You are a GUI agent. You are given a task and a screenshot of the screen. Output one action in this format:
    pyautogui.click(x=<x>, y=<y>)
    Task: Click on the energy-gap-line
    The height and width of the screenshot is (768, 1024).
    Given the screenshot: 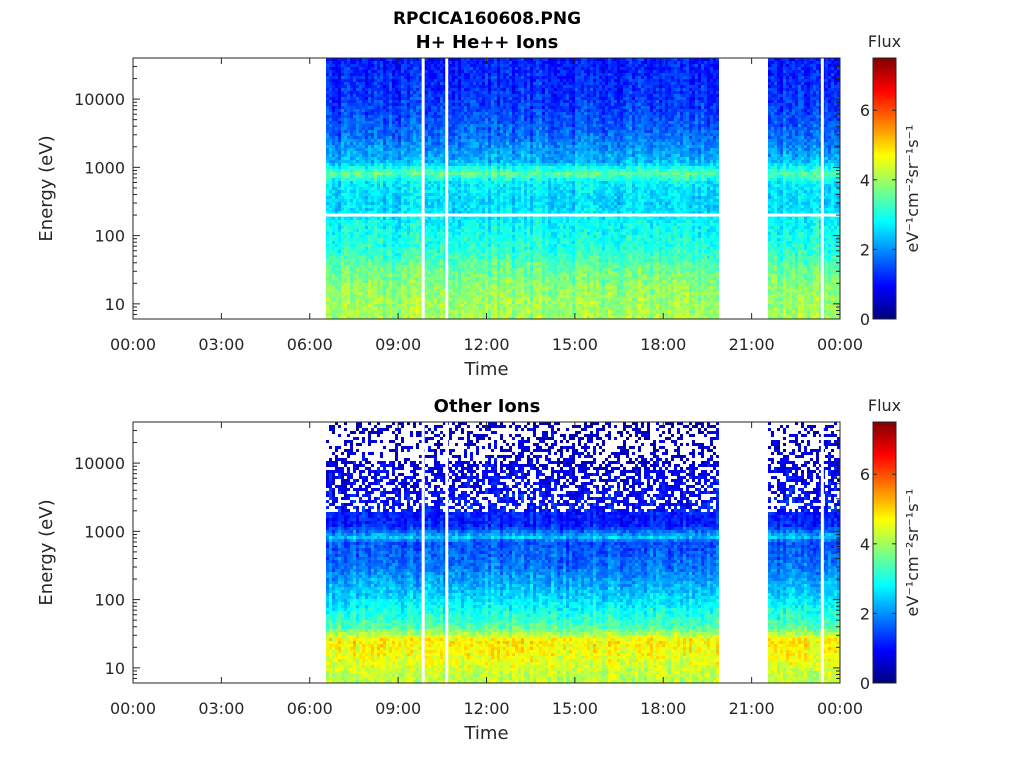 What is the action you would take?
    pyautogui.click(x=486, y=215)
    